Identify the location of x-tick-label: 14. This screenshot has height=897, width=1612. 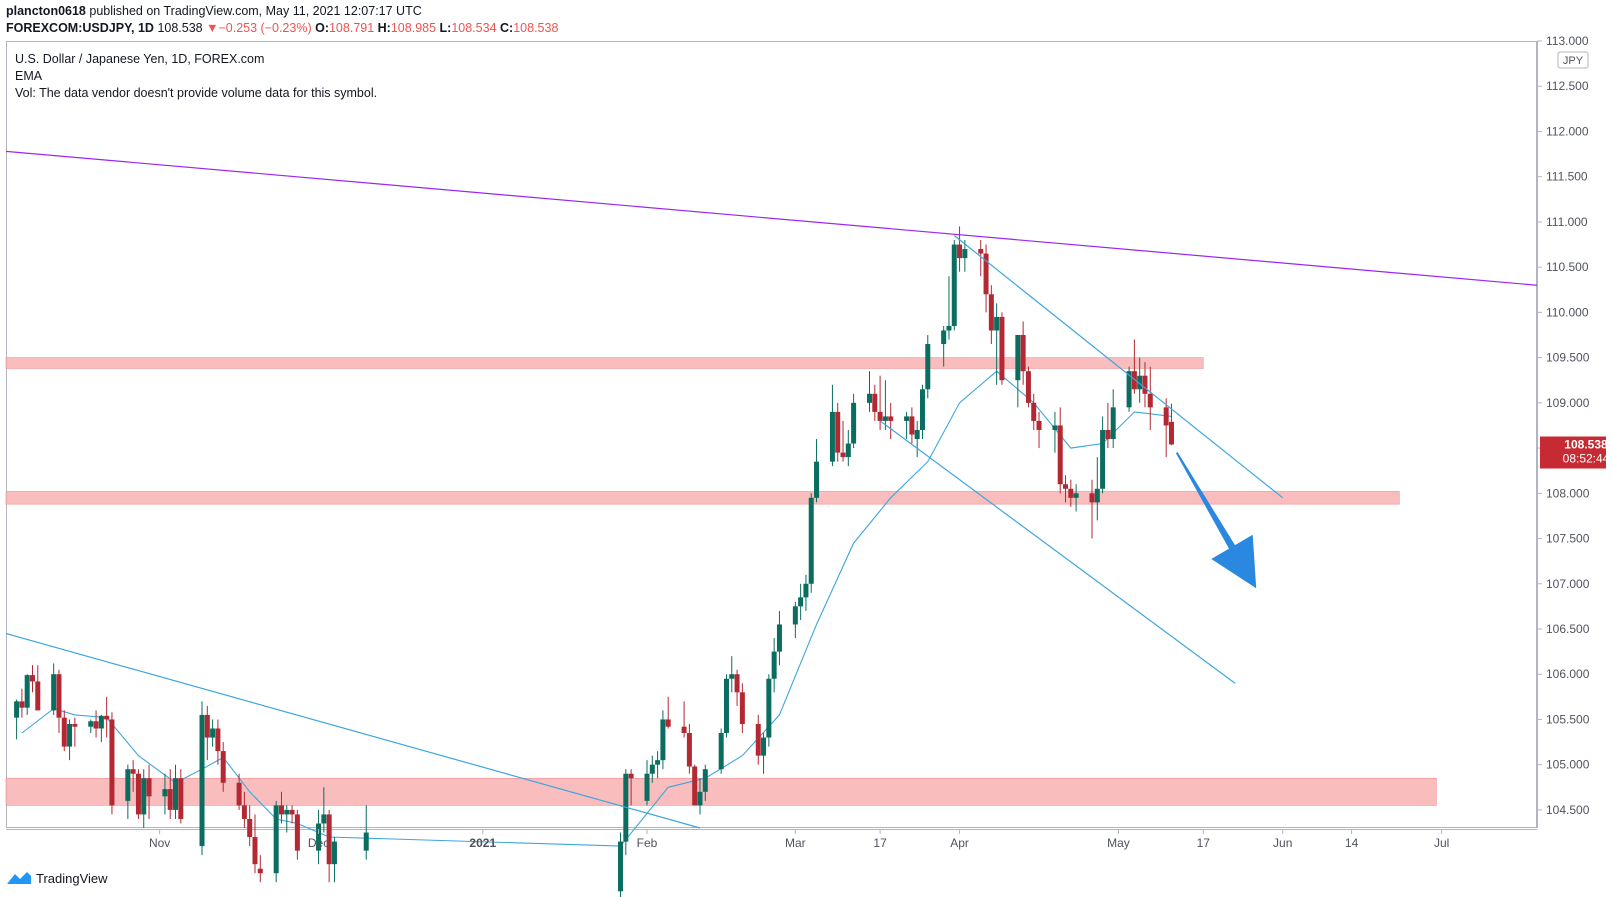
(1352, 843).